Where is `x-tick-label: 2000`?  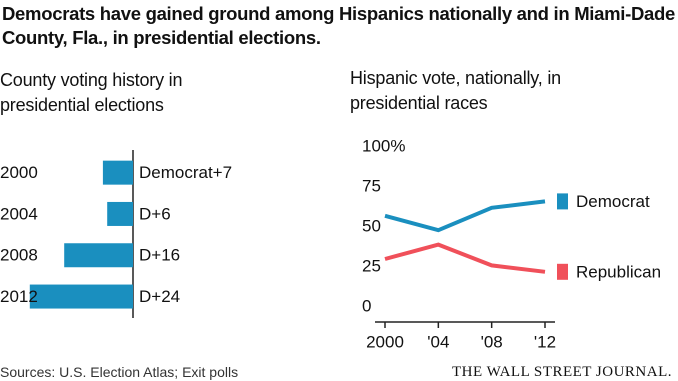 x-tick-label: 2000 is located at coordinates (385, 341).